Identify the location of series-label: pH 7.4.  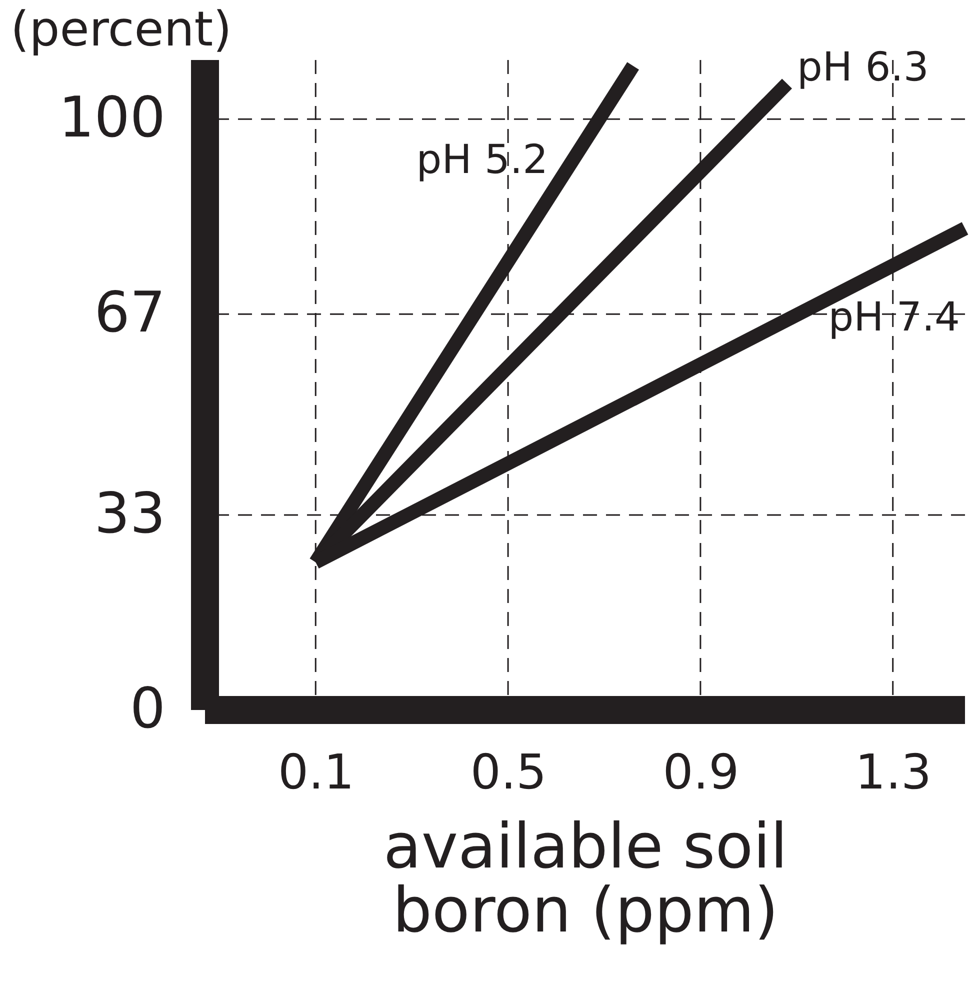
(894, 317).